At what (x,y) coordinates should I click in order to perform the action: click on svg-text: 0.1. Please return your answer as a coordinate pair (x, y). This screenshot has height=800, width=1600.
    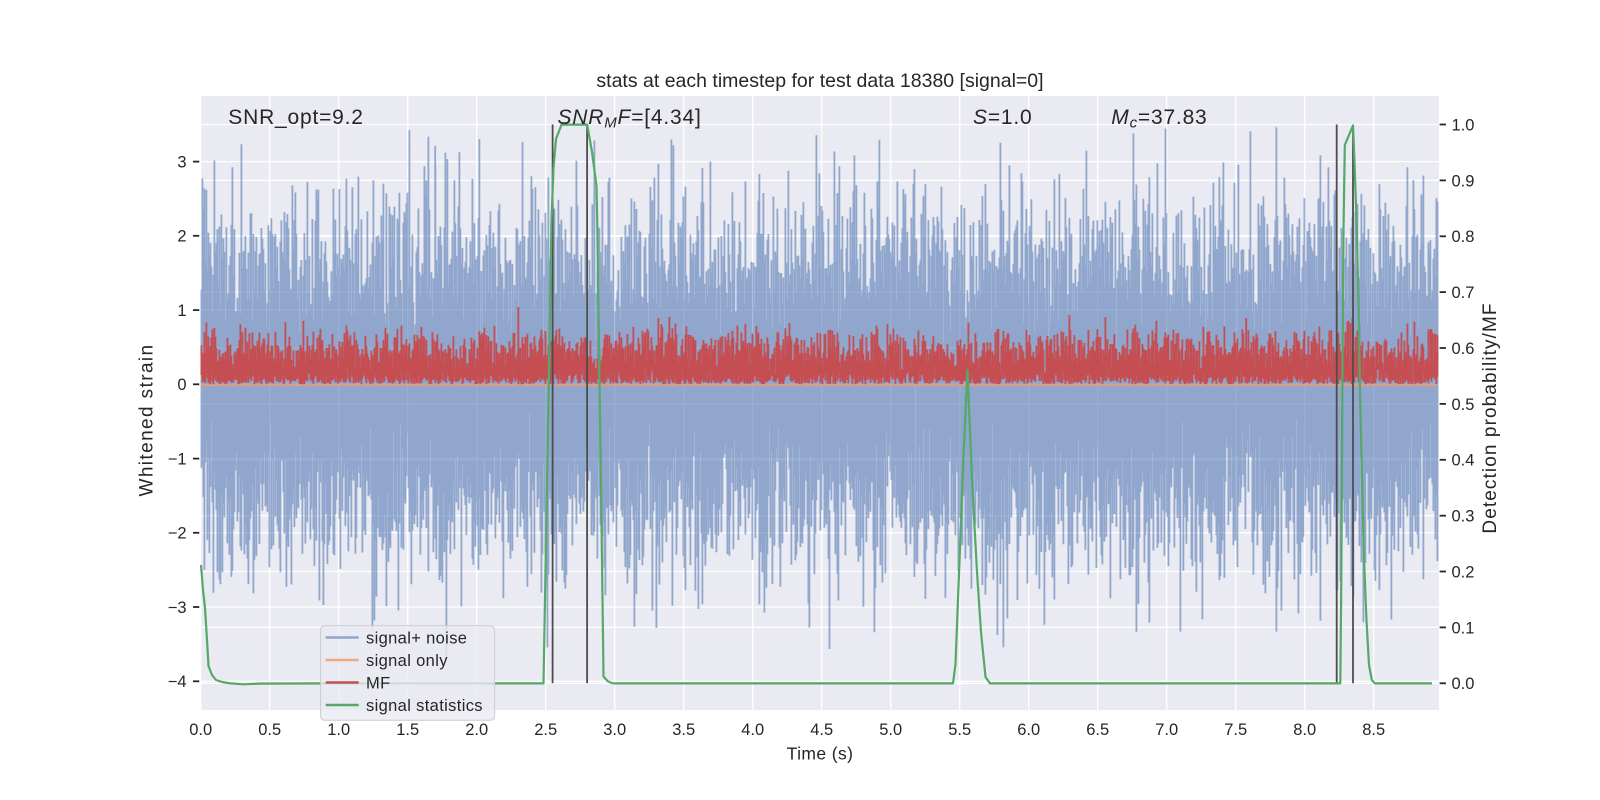
    Looking at the image, I should click on (1463, 628).